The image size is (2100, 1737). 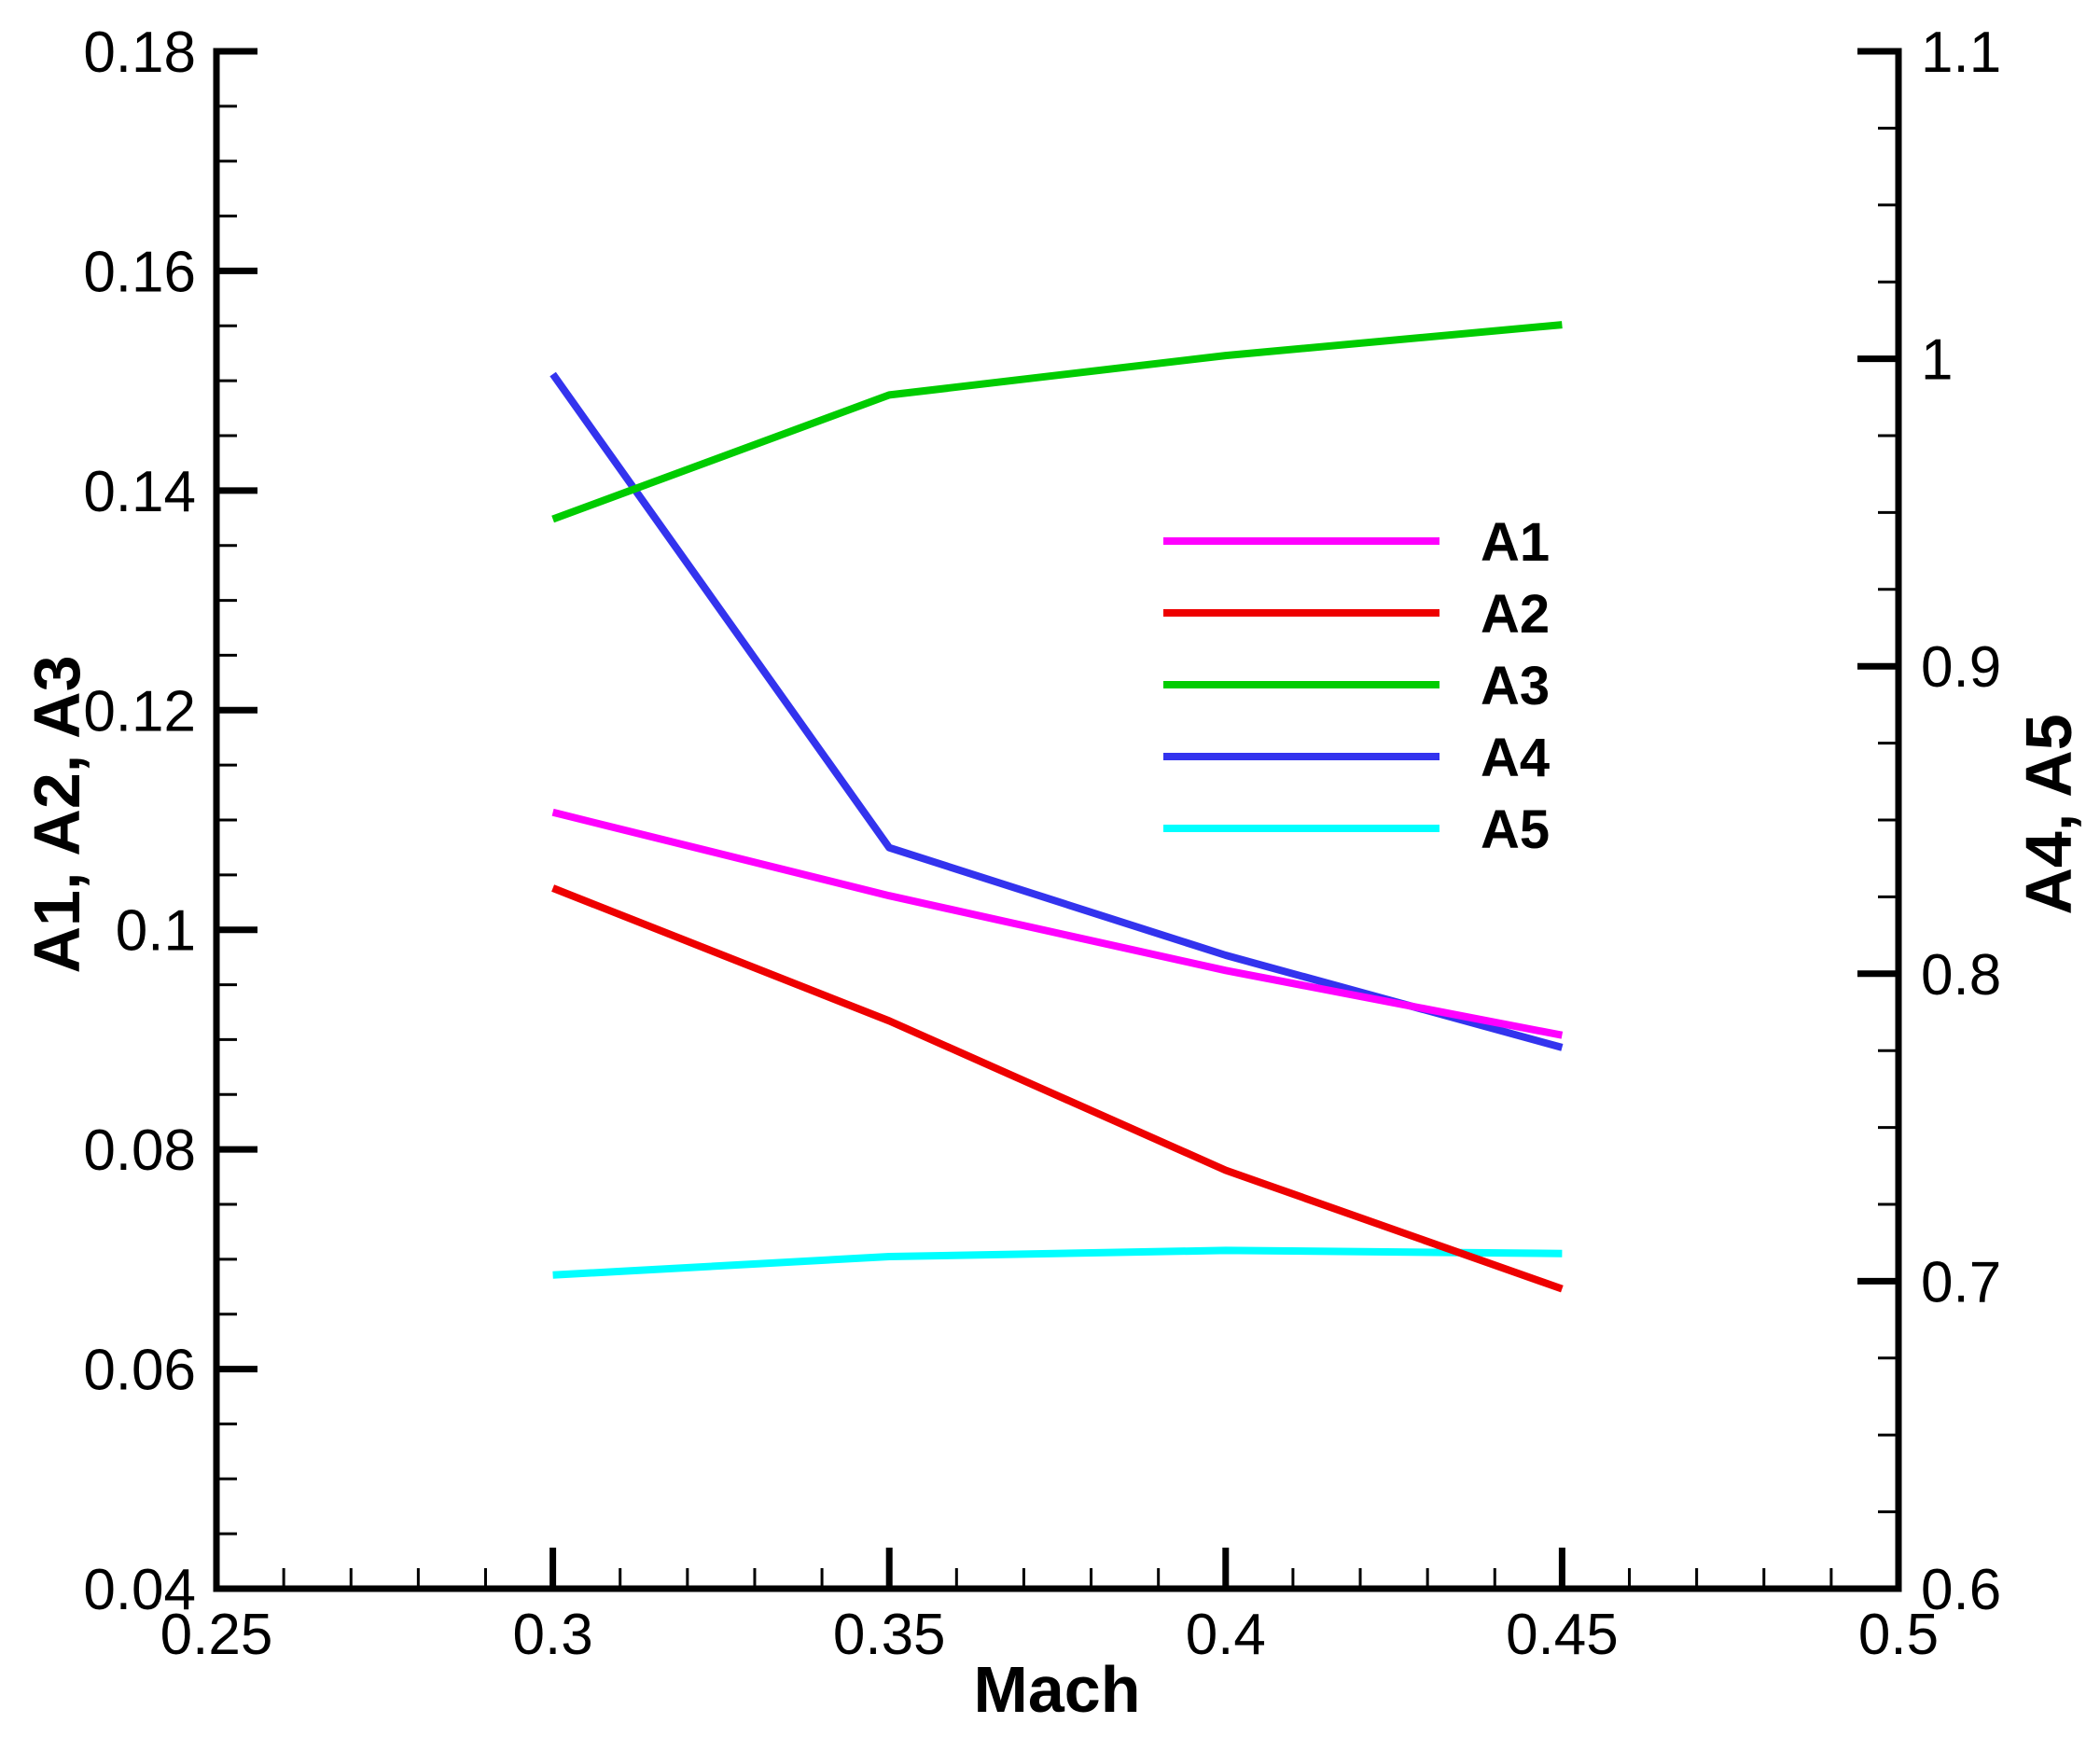 What do you see at coordinates (1961, 975) in the screenshot?
I see `y-right-tick-label: 0.8` at bounding box center [1961, 975].